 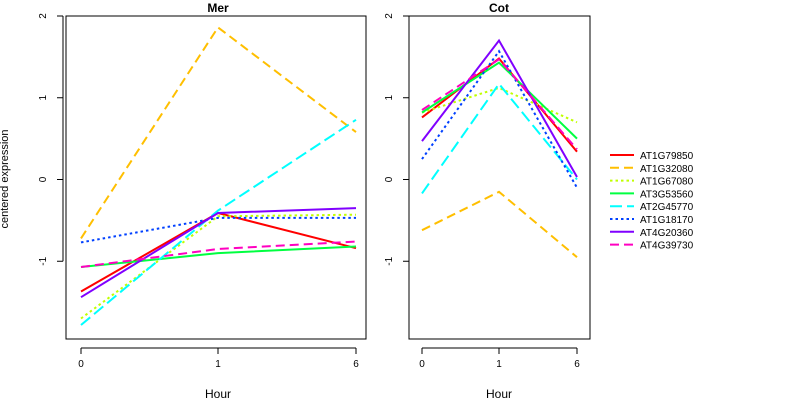 What do you see at coordinates (667, 207) in the screenshot?
I see `legend-label: AT2G45770` at bounding box center [667, 207].